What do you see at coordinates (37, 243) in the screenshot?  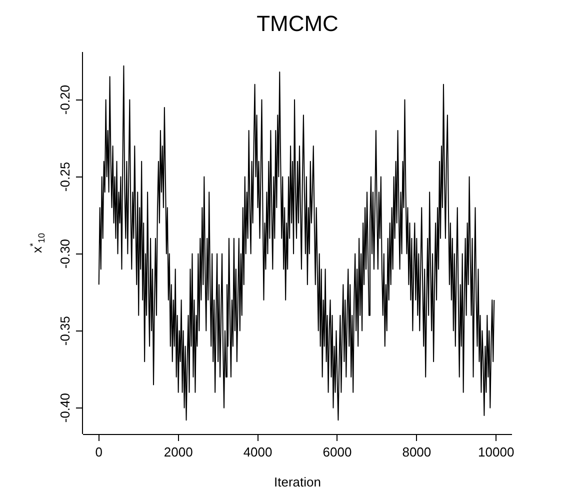 I see `y-axis-title: x*10` at bounding box center [37, 243].